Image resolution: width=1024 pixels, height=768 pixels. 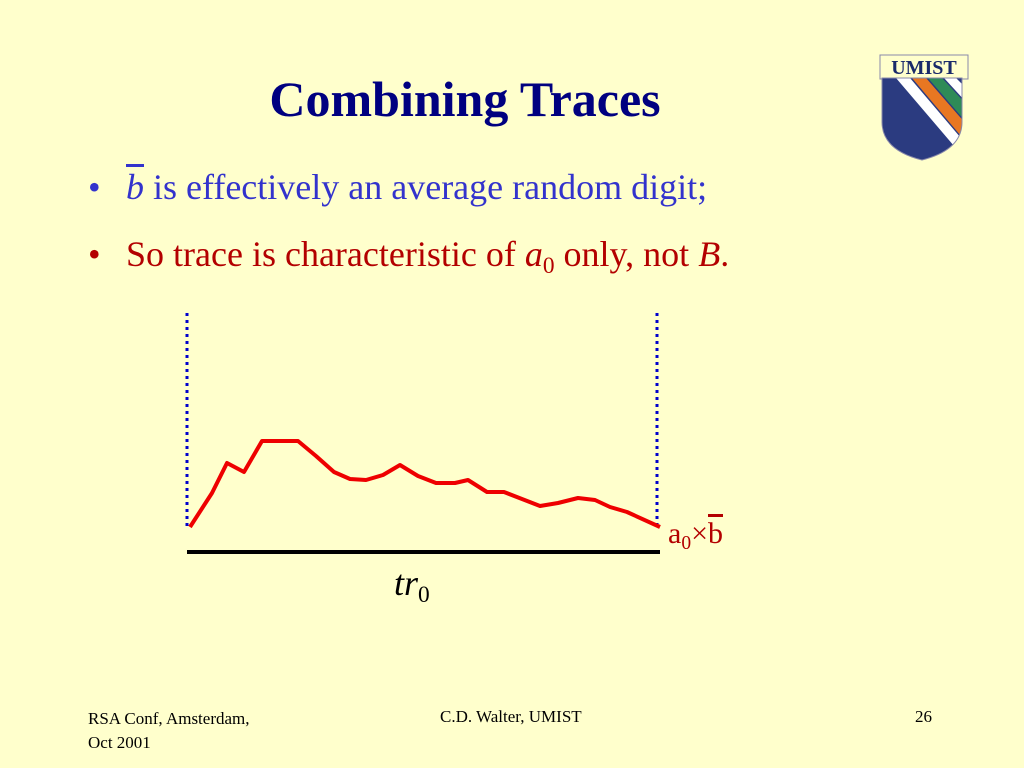 What do you see at coordinates (426, 187) in the screenshot?
I see `bullet-text: is effectively an average random digit;` at bounding box center [426, 187].